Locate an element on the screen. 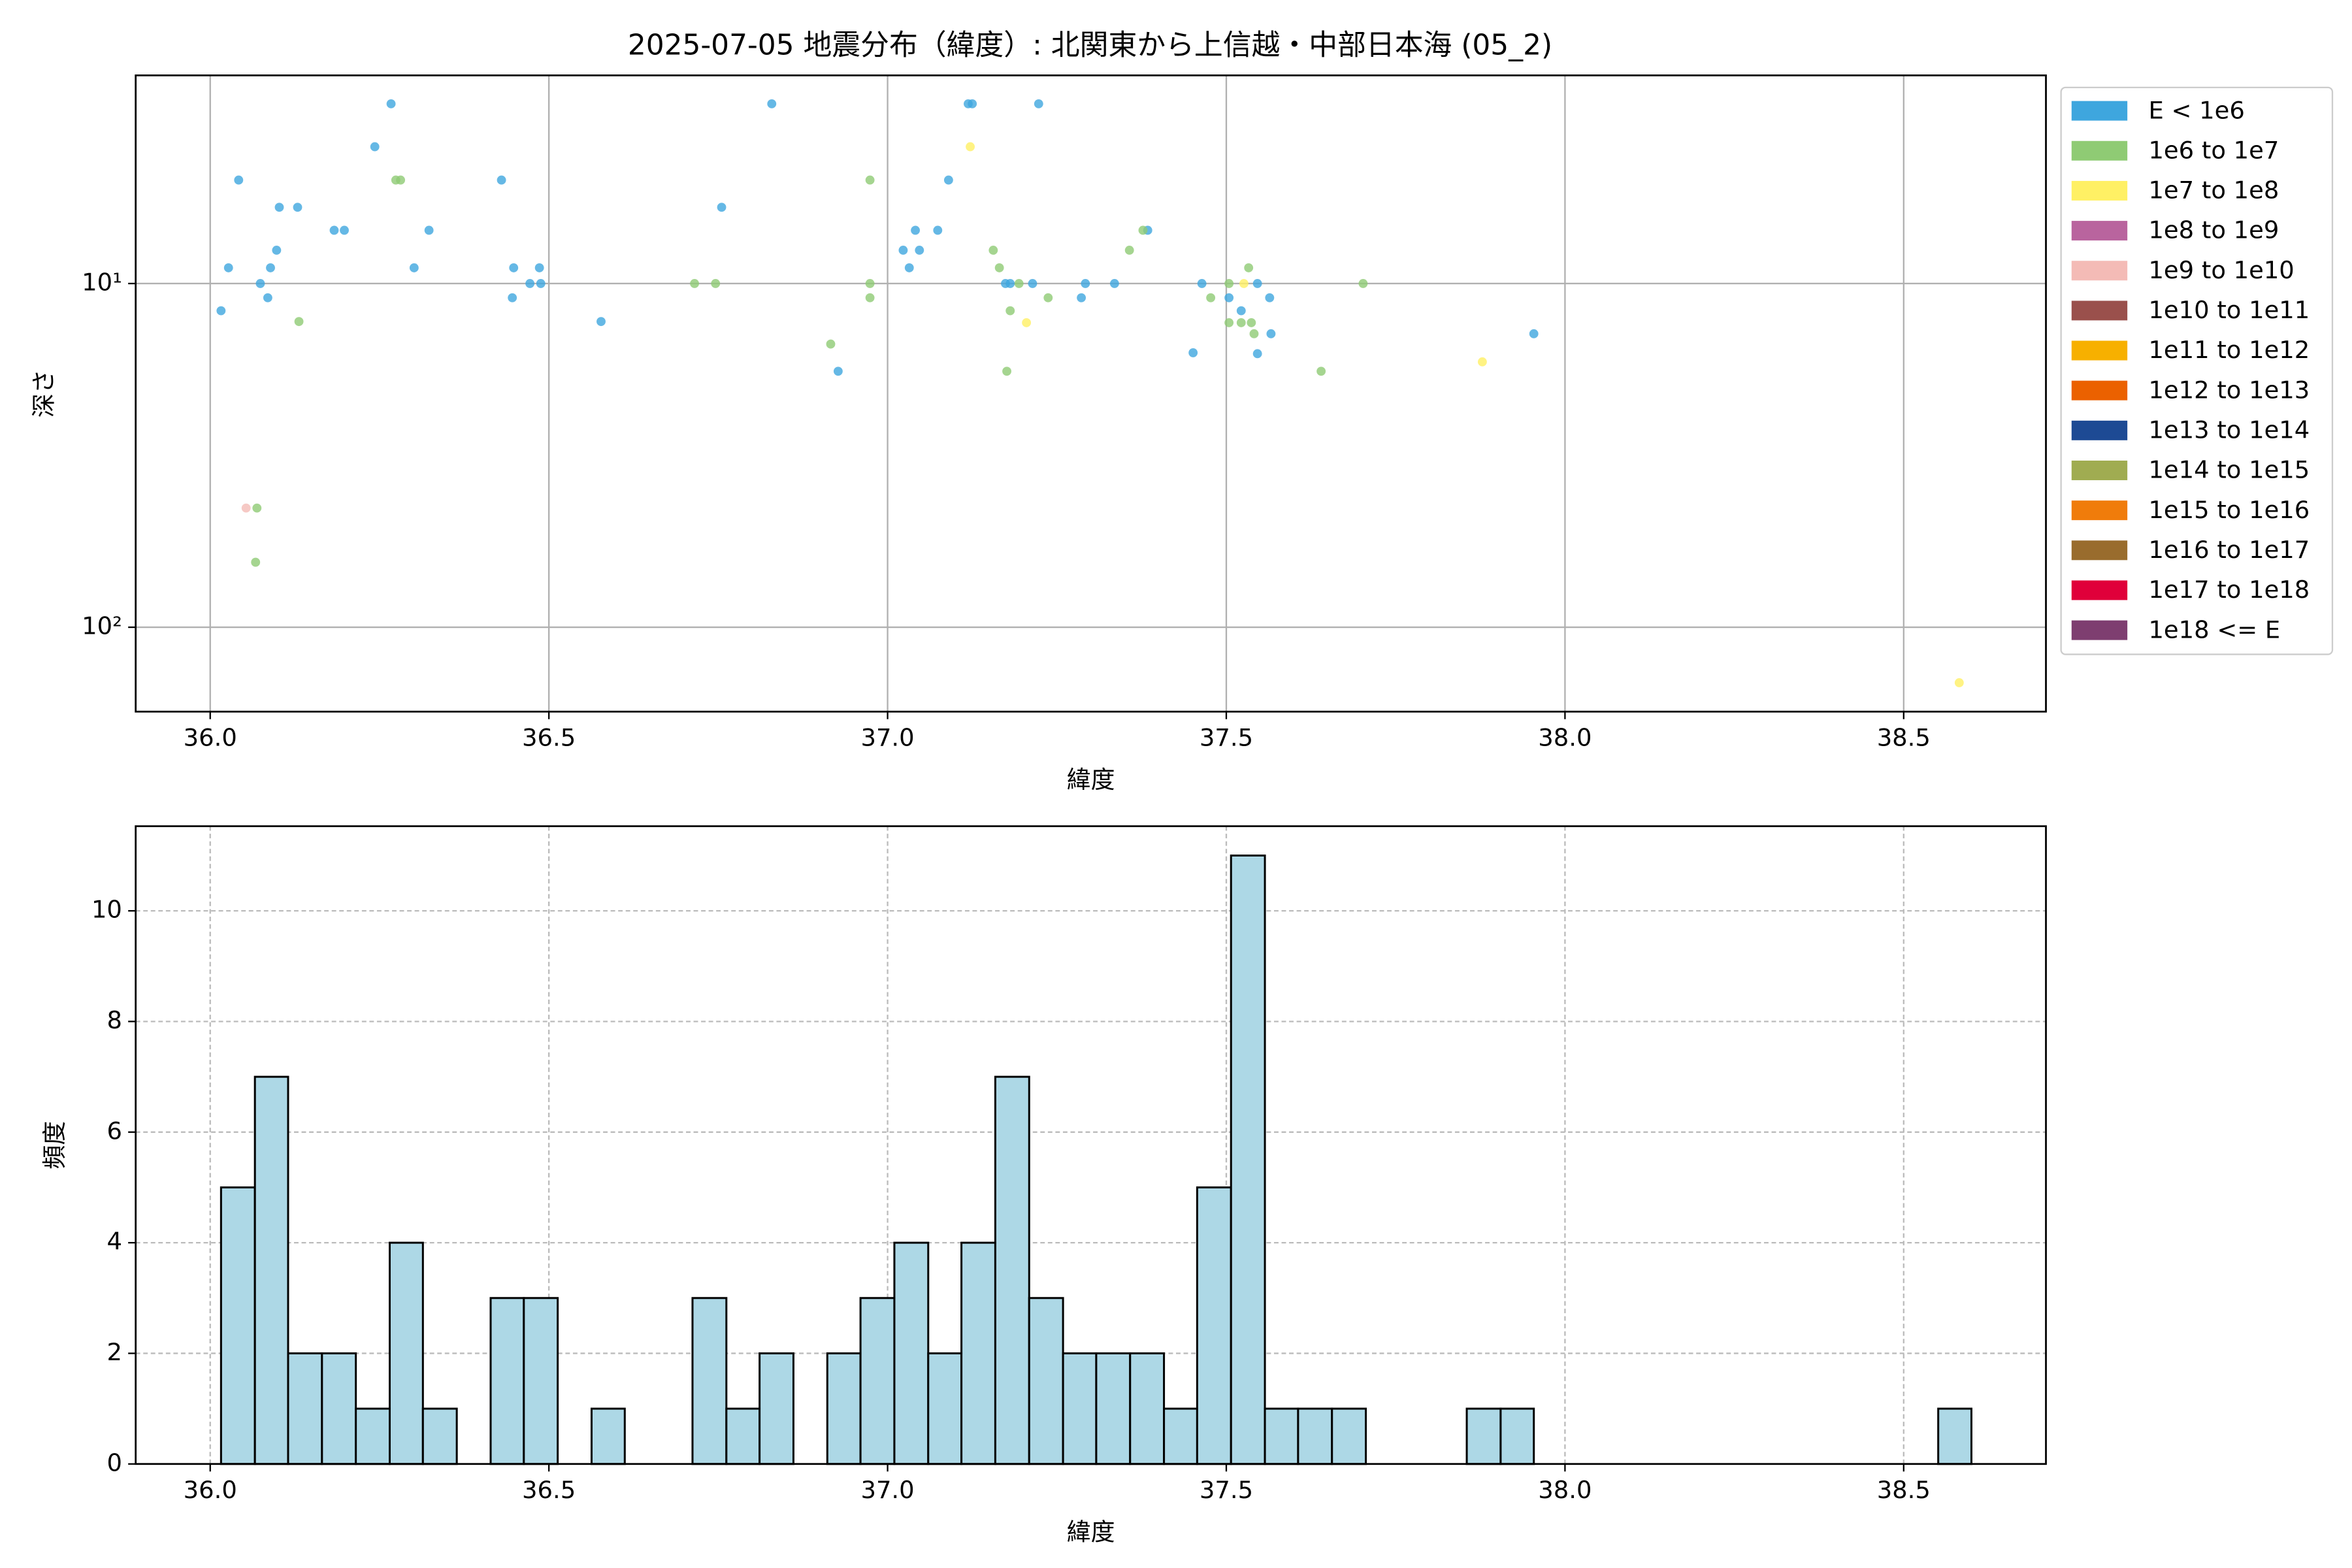 The image size is (2352, 1568). x-tick-label: 37.5 is located at coordinates (1226, 1490).